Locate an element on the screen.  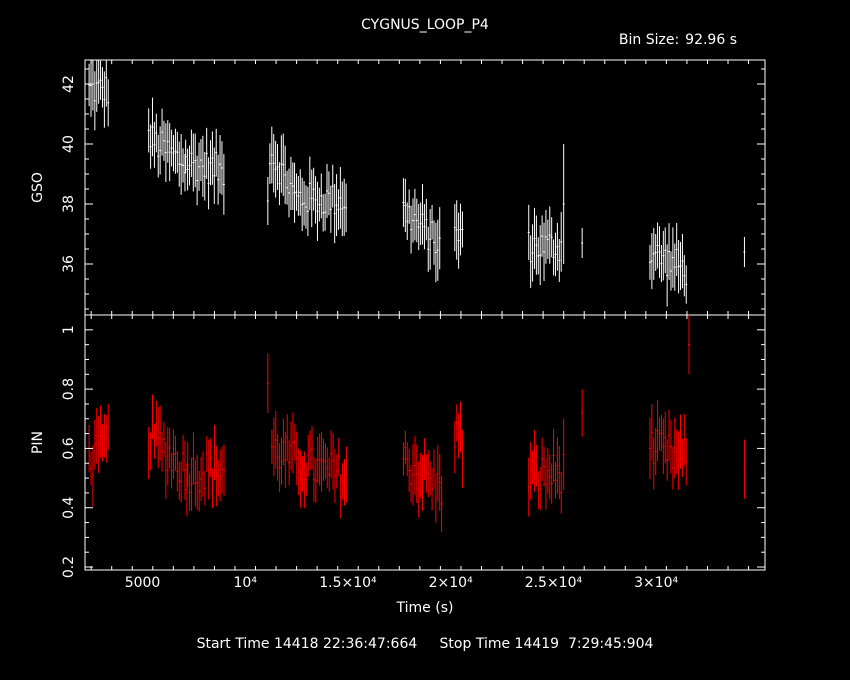
y-tick-label: 0.2 is located at coordinates (69, 567).